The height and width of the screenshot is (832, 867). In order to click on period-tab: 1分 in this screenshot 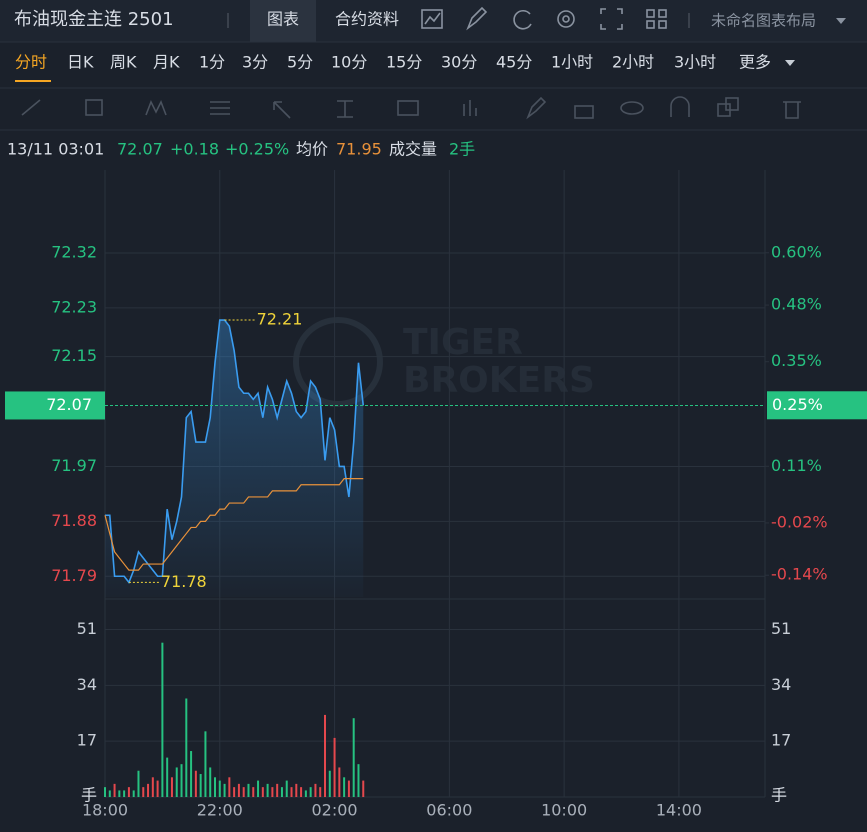, I will do `click(212, 62)`.